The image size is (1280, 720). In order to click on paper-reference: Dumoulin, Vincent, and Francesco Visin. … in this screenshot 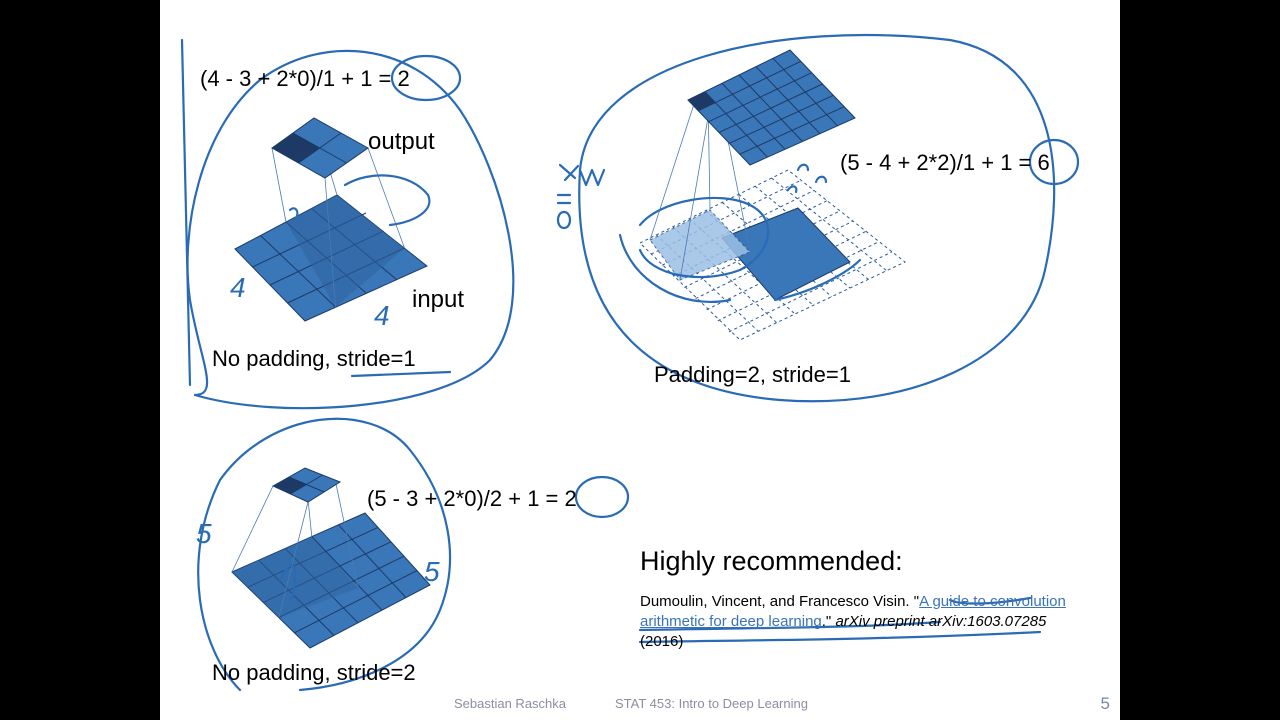, I will do `click(860, 622)`.